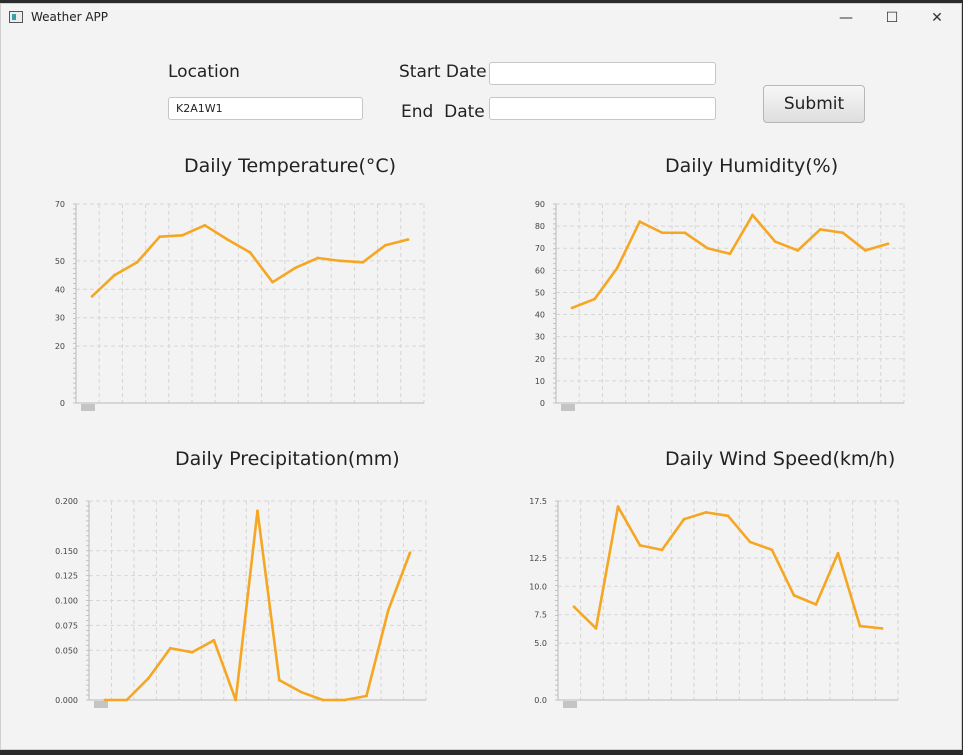 This screenshot has width=963, height=755. I want to click on y-tick-label: 10, so click(540, 381).